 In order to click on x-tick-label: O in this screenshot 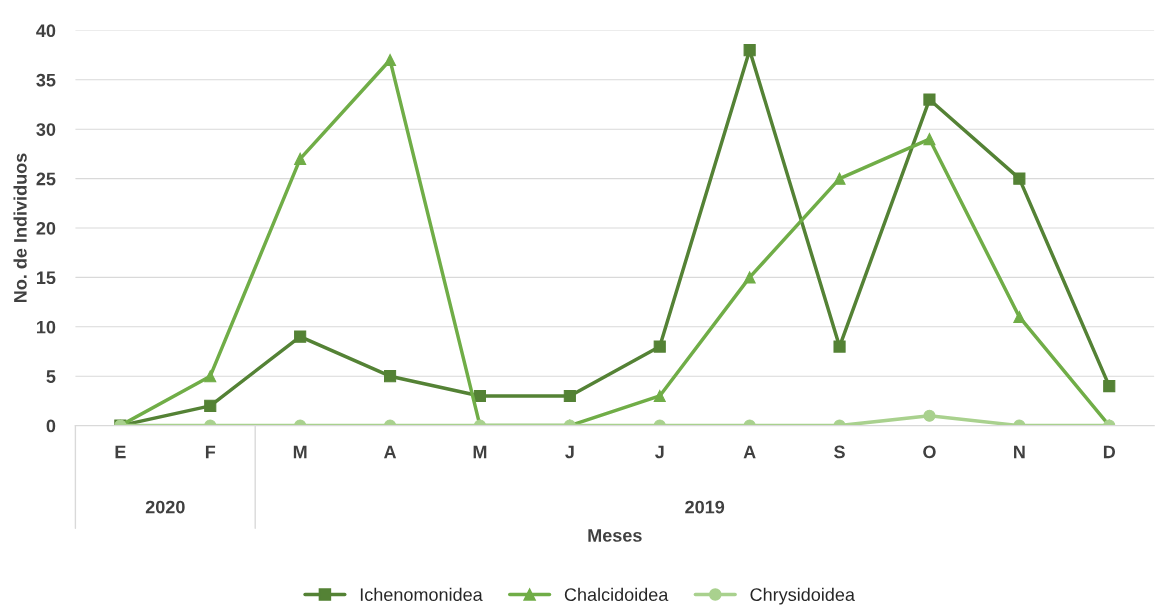, I will do `click(929, 452)`.